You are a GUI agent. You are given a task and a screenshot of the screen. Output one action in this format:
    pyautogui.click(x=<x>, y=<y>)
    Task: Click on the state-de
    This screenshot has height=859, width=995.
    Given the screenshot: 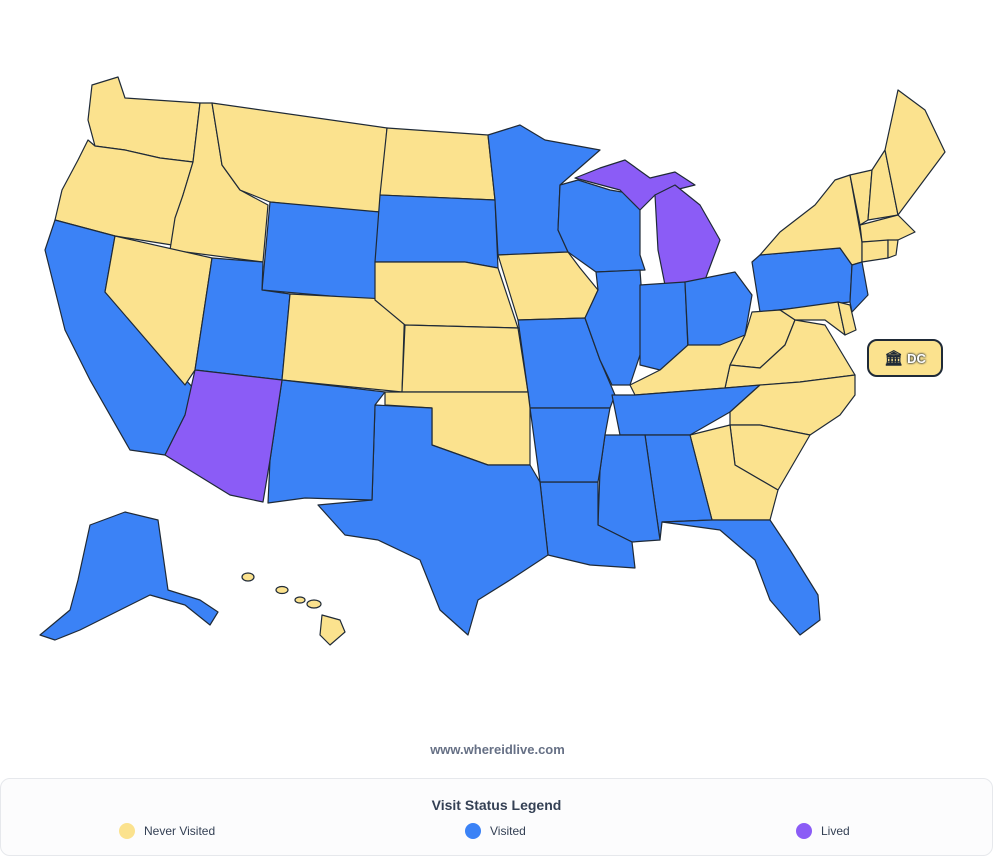 What is the action you would take?
    pyautogui.click(x=847, y=318)
    